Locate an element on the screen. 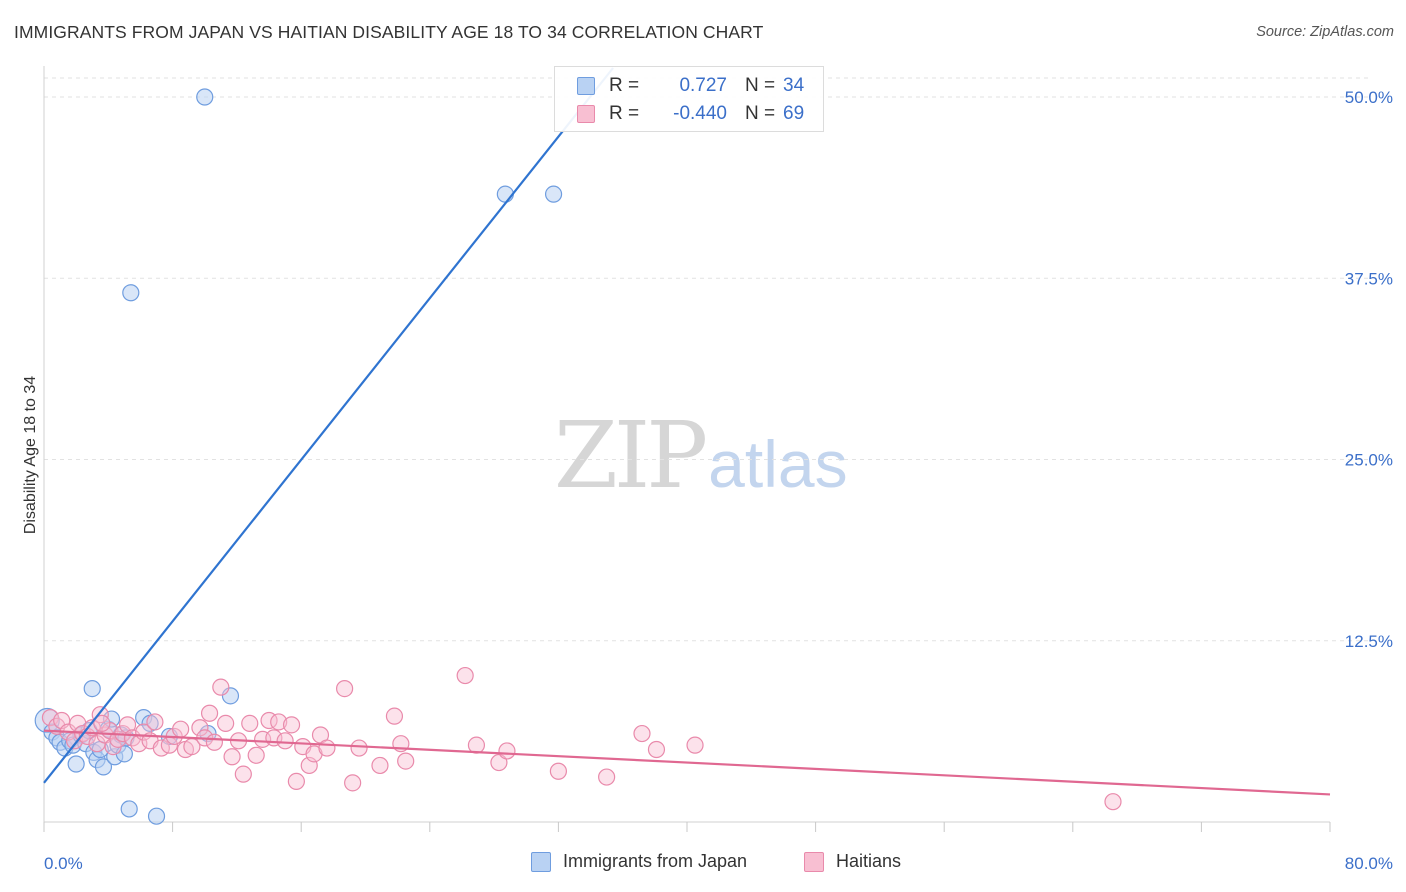 This screenshot has height=892, width=1406. legend-item-japan: Immigrants from Japan is located at coordinates (639, 861).